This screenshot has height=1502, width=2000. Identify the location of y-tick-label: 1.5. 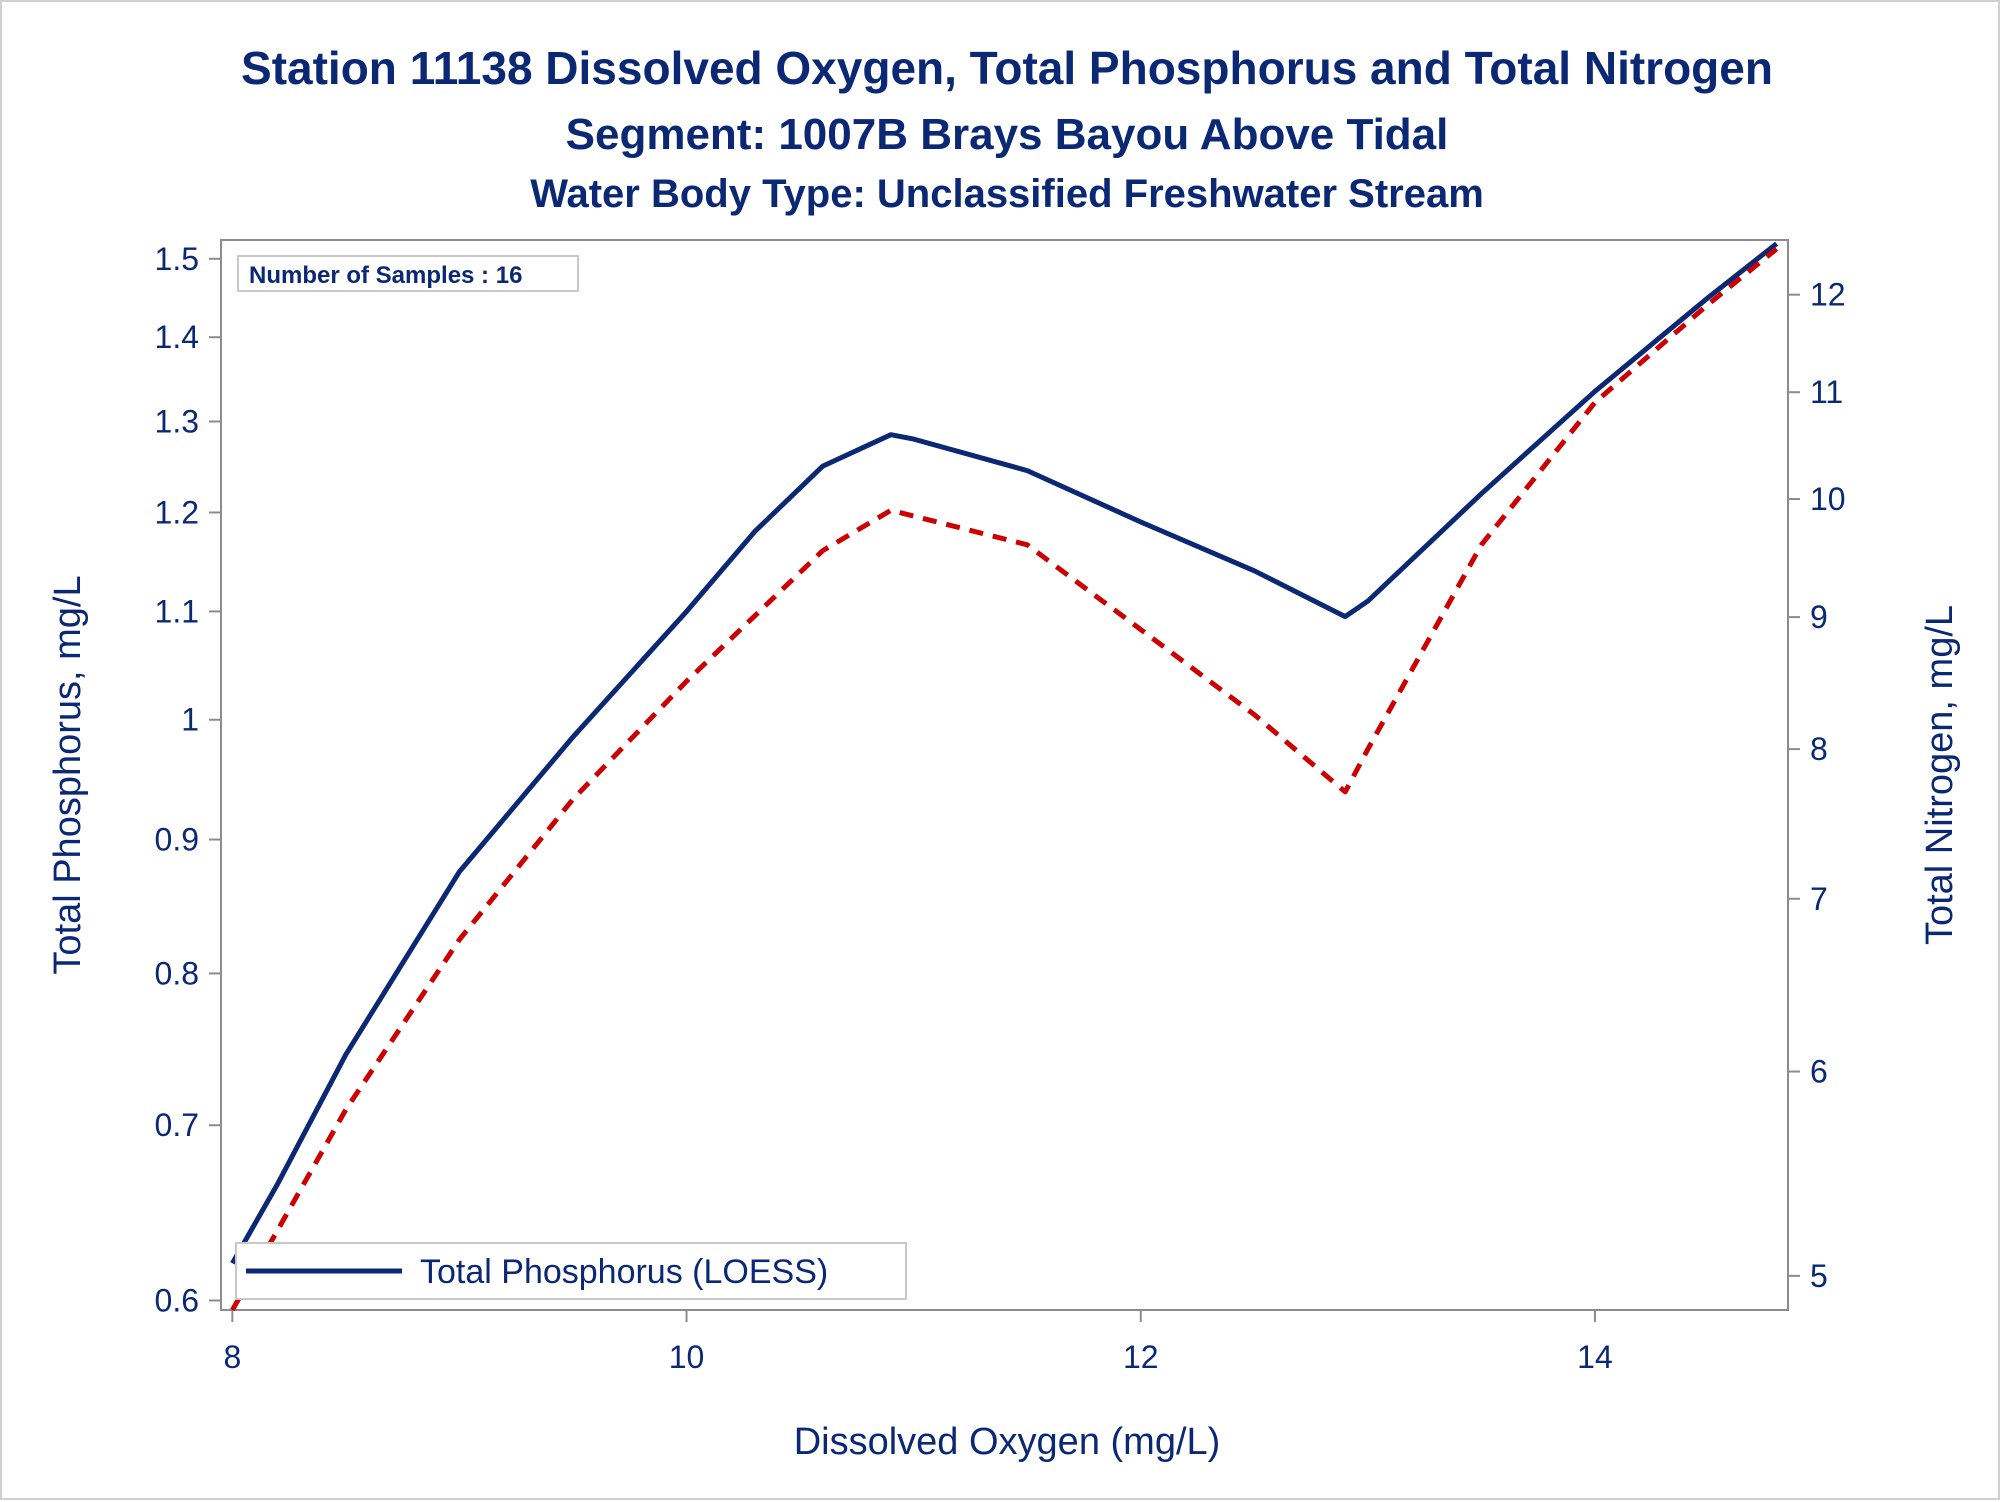
(177, 259).